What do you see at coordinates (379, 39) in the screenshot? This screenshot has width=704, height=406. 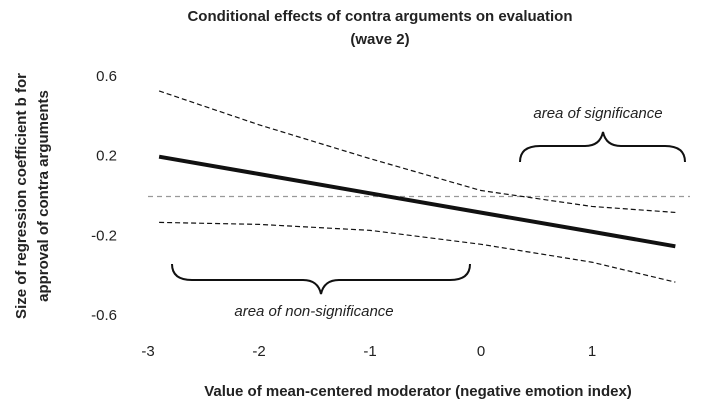 I see `chart-title: (wave 2)` at bounding box center [379, 39].